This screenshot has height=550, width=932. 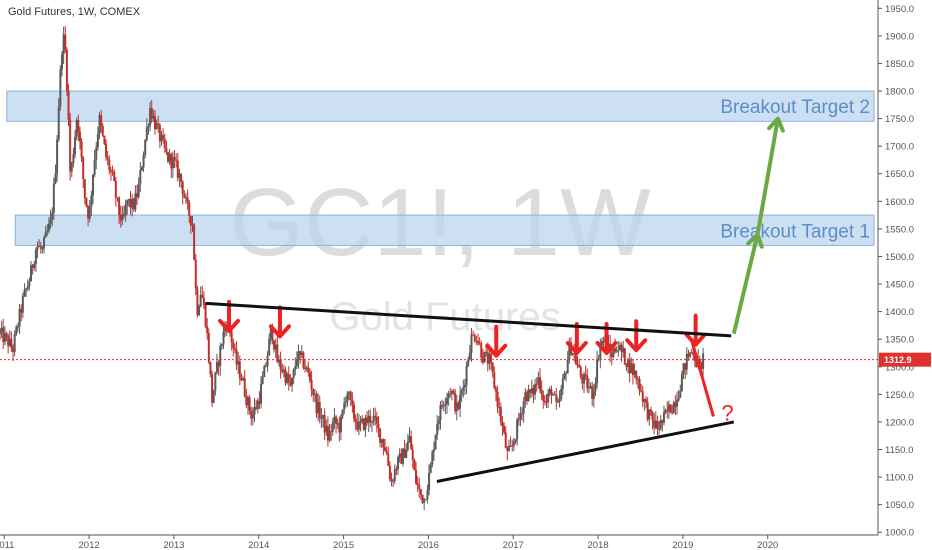 What do you see at coordinates (173, 545) in the screenshot?
I see `x-tick-label: 2013` at bounding box center [173, 545].